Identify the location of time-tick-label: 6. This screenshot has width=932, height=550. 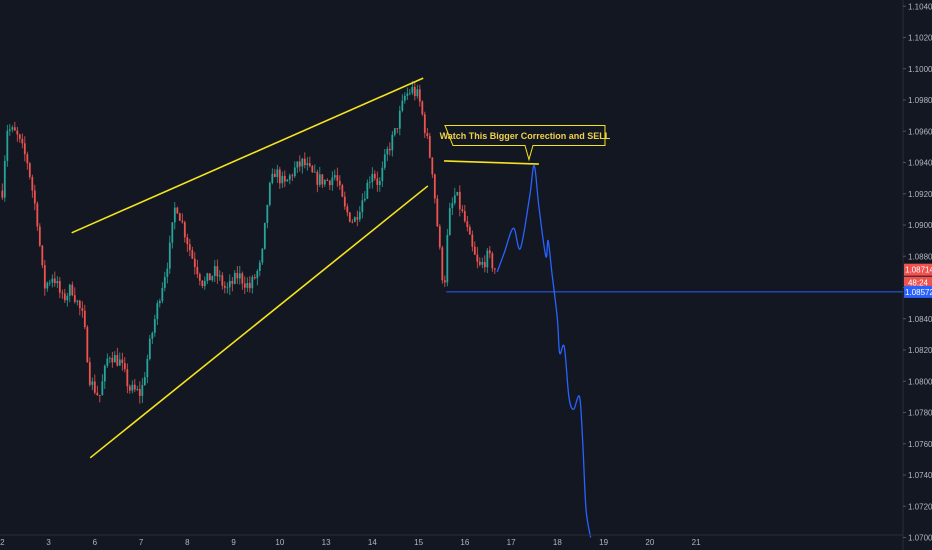
(95, 542).